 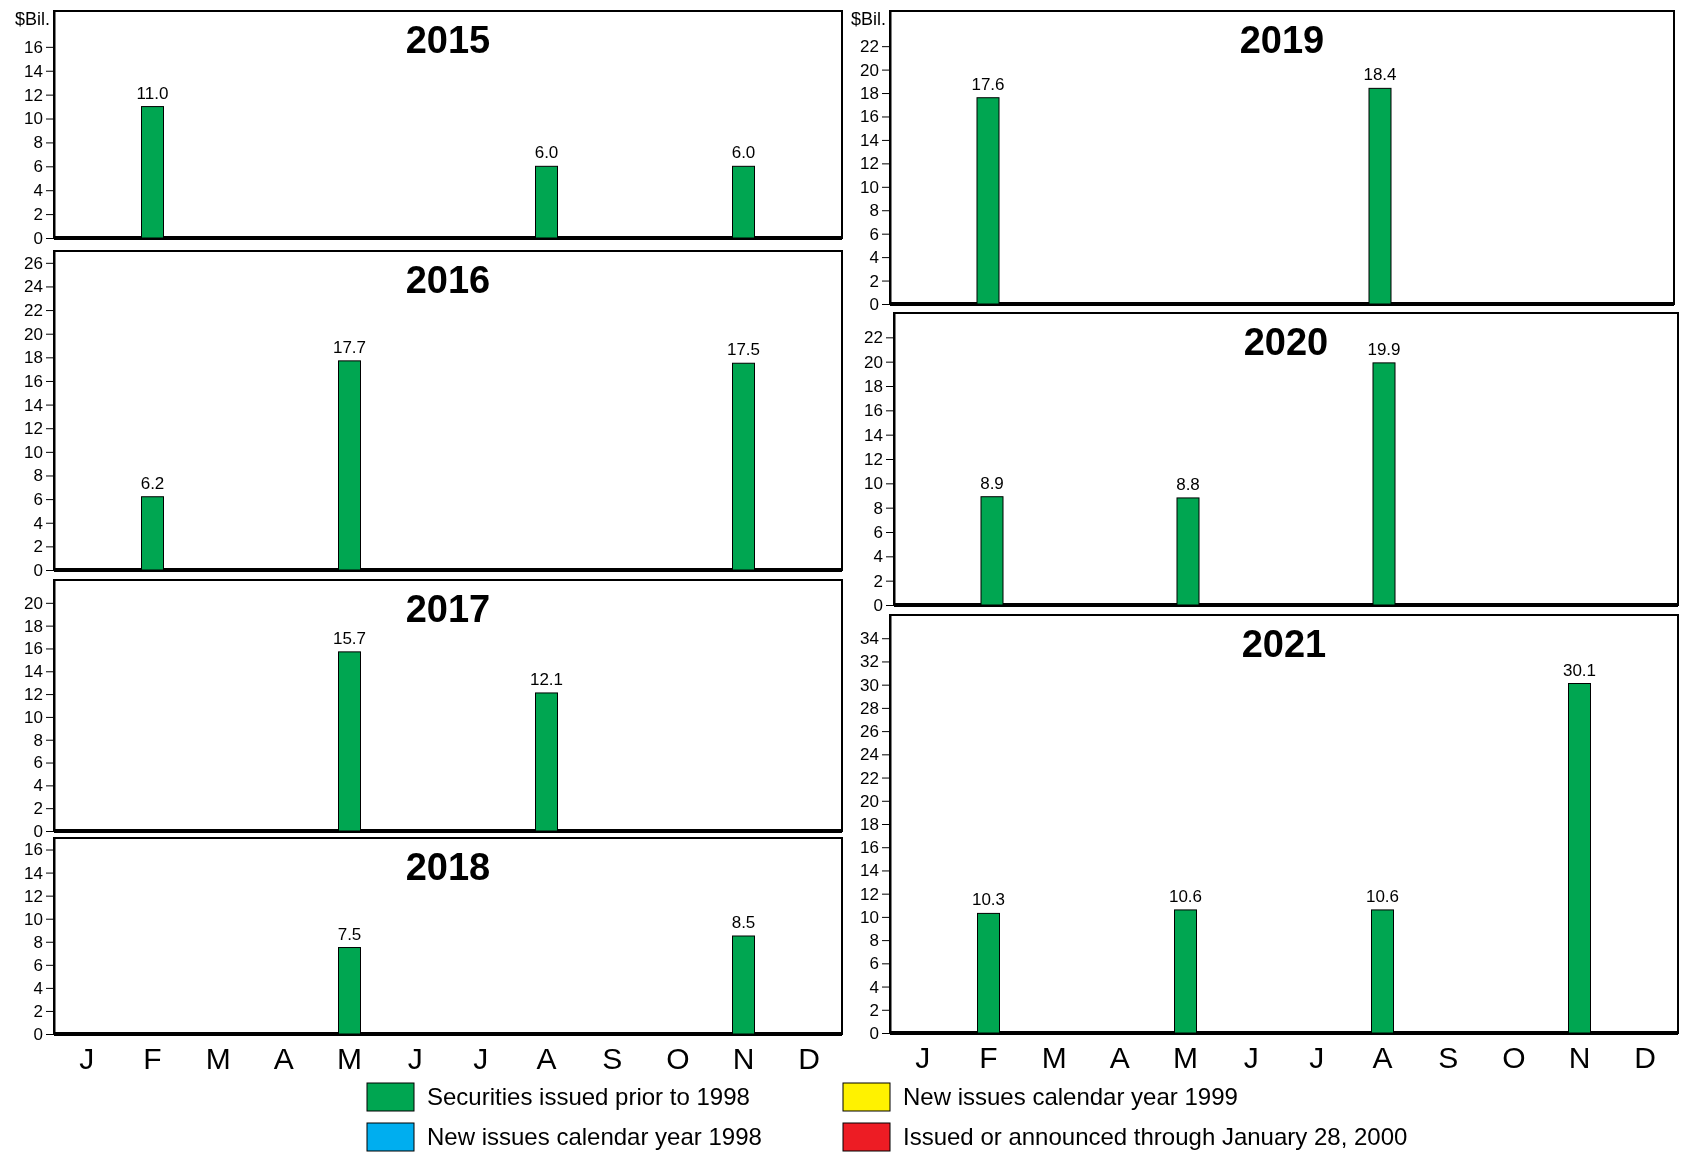 I want to click on data-label: 12.1, so click(x=546, y=679).